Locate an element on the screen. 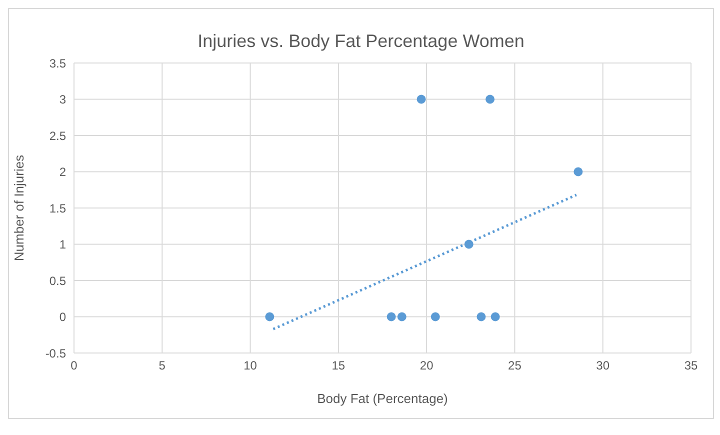 This screenshot has width=720, height=435. x-tick-label: 20 is located at coordinates (427, 365).